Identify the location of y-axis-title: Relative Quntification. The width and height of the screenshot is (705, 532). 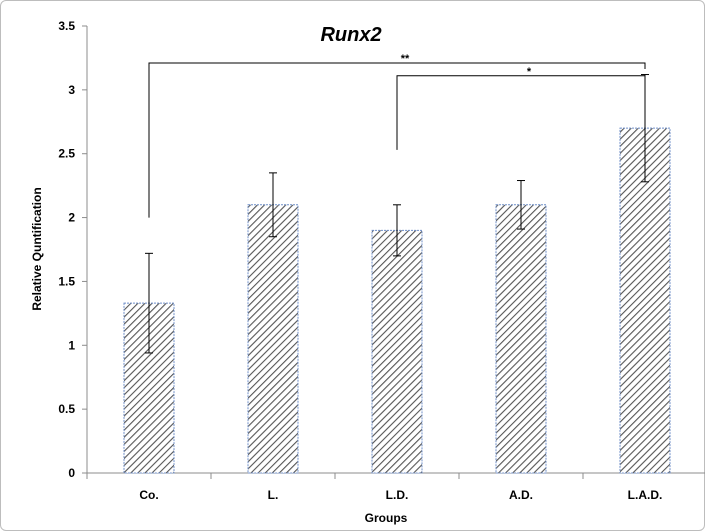
(37, 248).